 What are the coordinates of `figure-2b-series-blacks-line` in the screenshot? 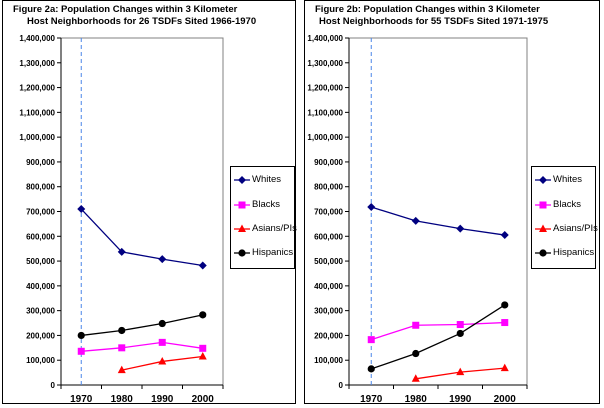 It's located at (438, 331).